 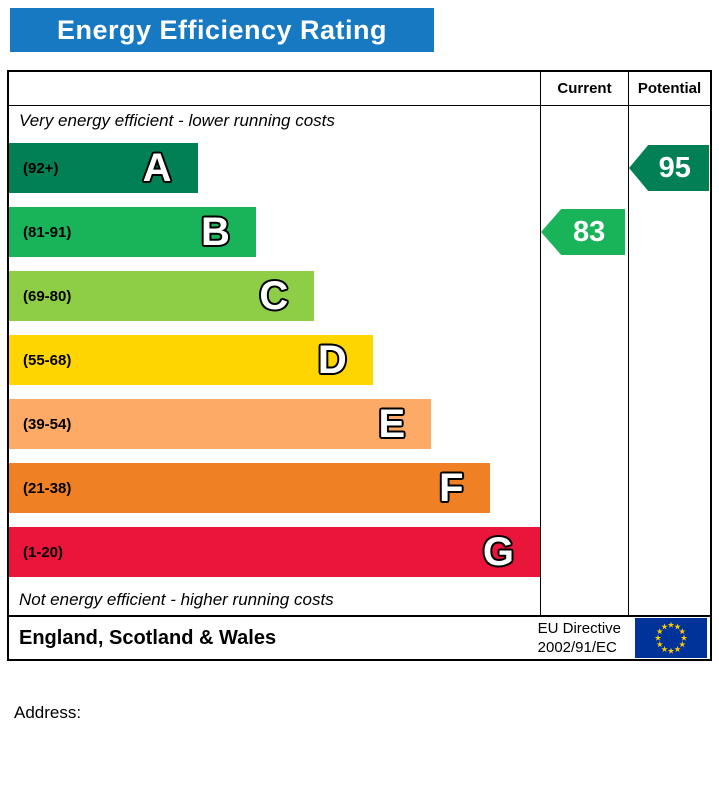 What do you see at coordinates (669, 360) in the screenshot?
I see `potential-column` at bounding box center [669, 360].